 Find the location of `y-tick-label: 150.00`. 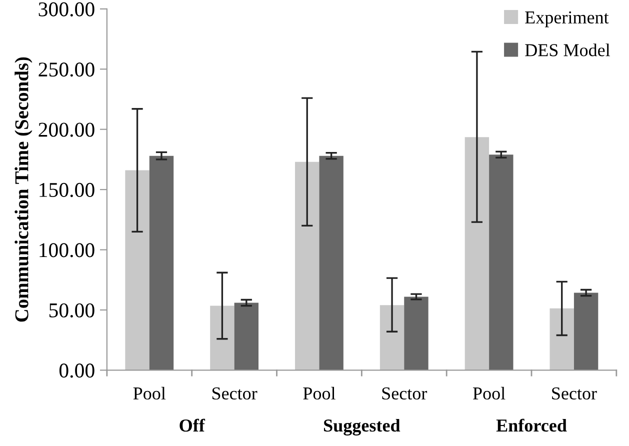

y-tick-label: 150.00 is located at coordinates (67, 190).